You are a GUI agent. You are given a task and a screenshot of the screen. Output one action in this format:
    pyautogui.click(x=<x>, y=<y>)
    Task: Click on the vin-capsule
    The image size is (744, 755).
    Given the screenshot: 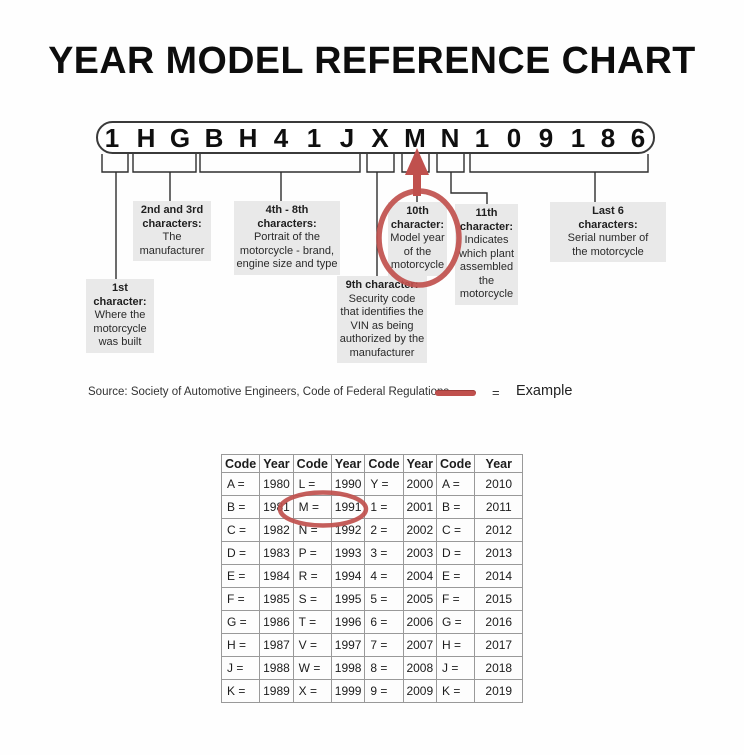 What is the action you would take?
    pyautogui.click(x=375, y=137)
    